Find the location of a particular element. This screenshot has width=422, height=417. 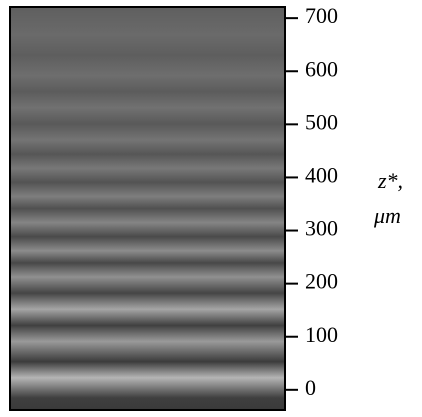

y-tick-label: 0 is located at coordinates (310, 387).